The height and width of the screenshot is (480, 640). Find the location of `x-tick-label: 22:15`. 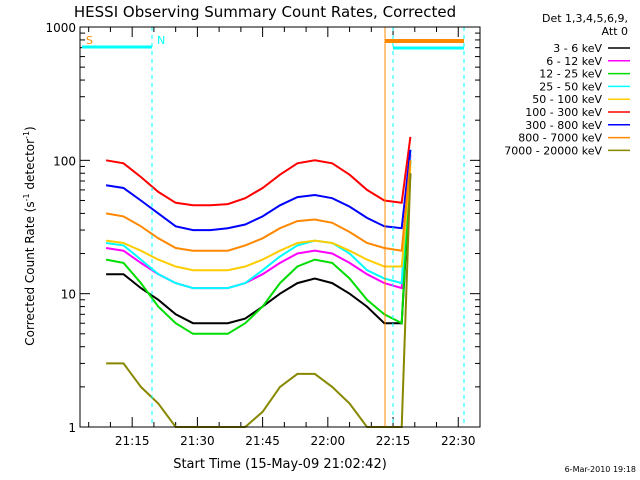

x-tick-label: 22:15 is located at coordinates (393, 441).